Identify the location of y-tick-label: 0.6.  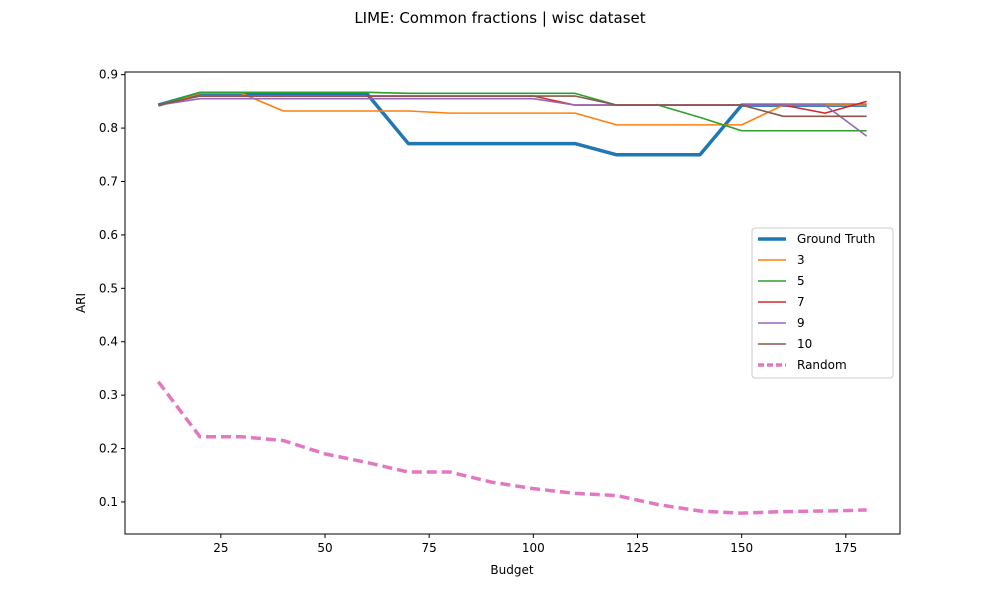
(108, 235).